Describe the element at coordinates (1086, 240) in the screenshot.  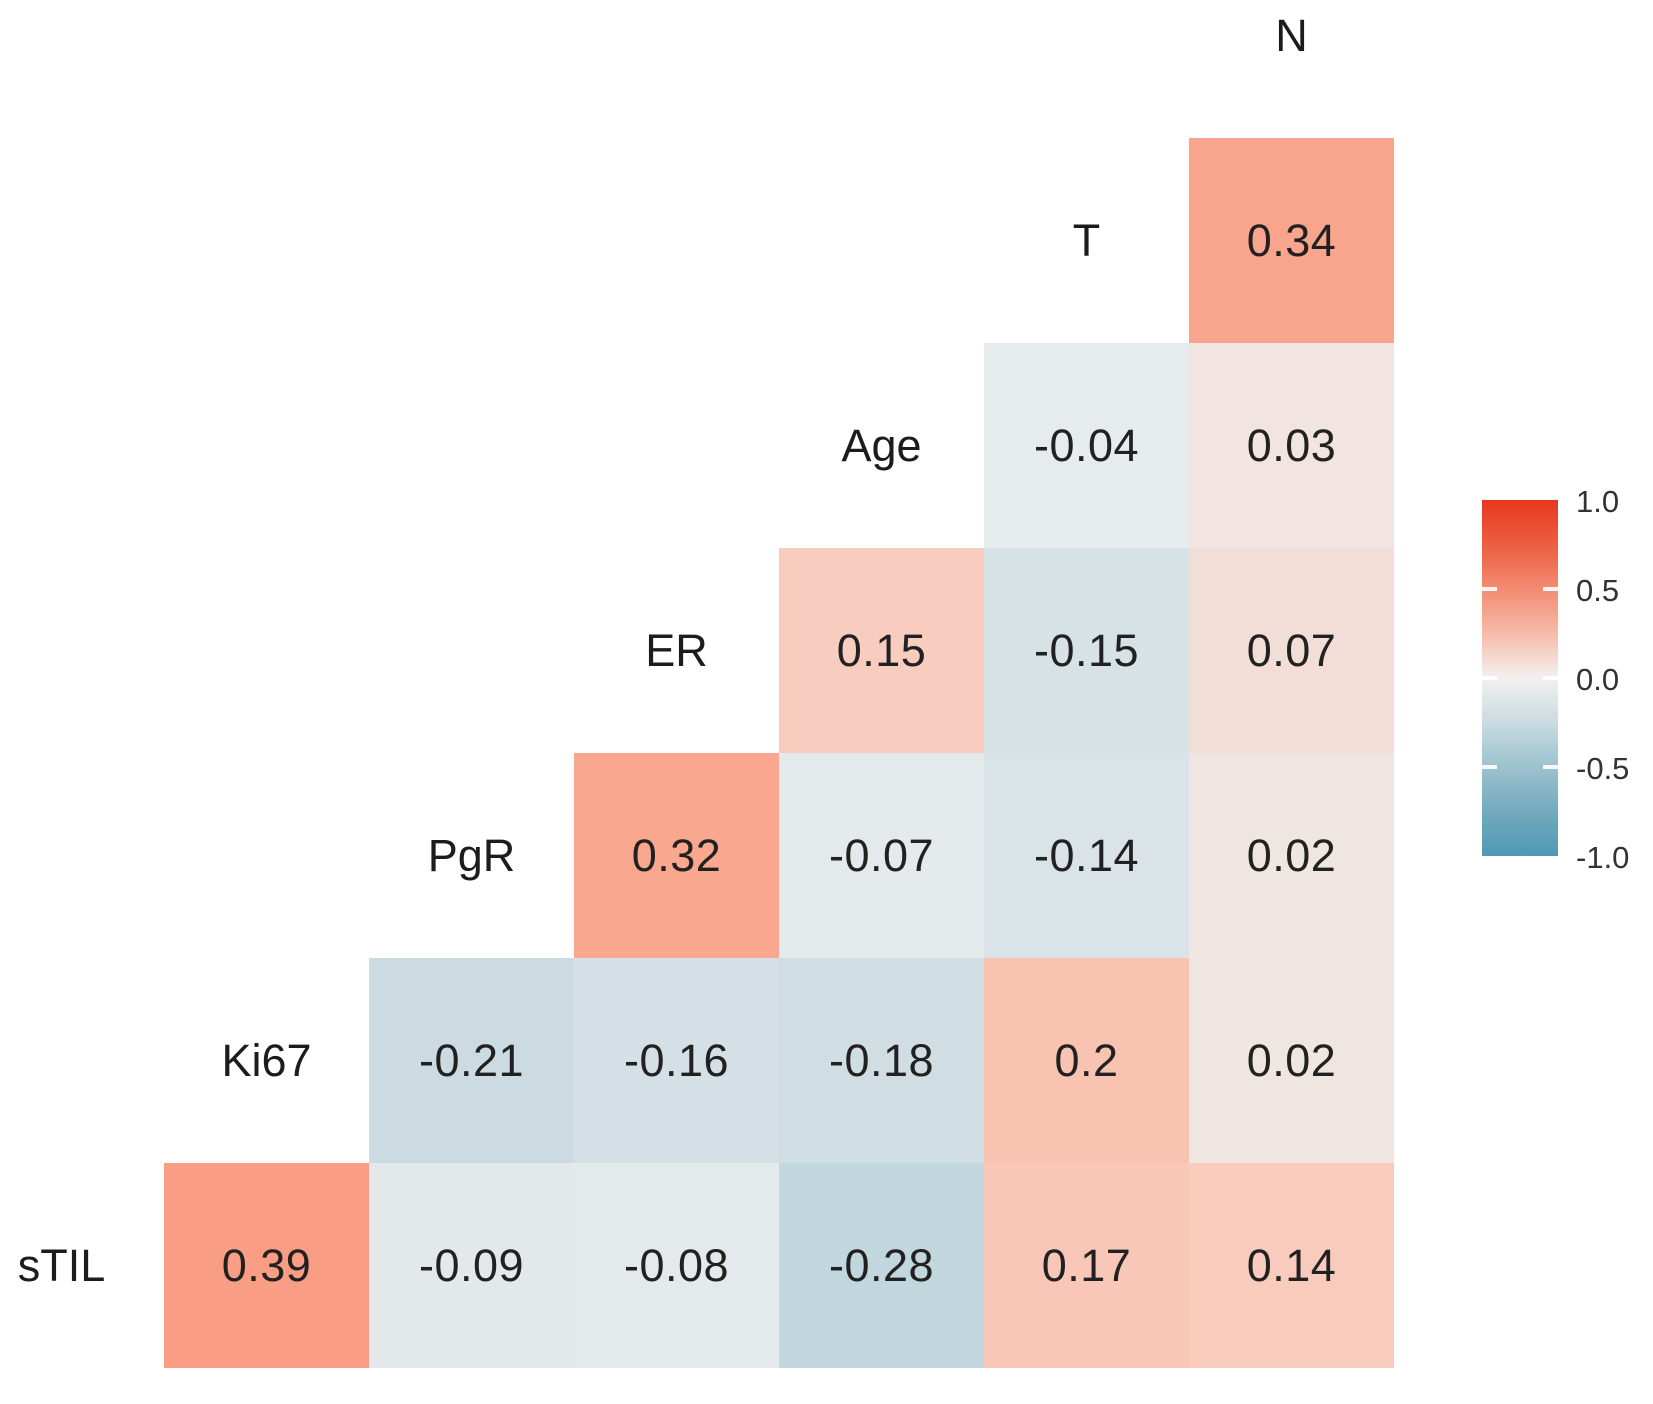
I see `variable-label-T: T` at that location.